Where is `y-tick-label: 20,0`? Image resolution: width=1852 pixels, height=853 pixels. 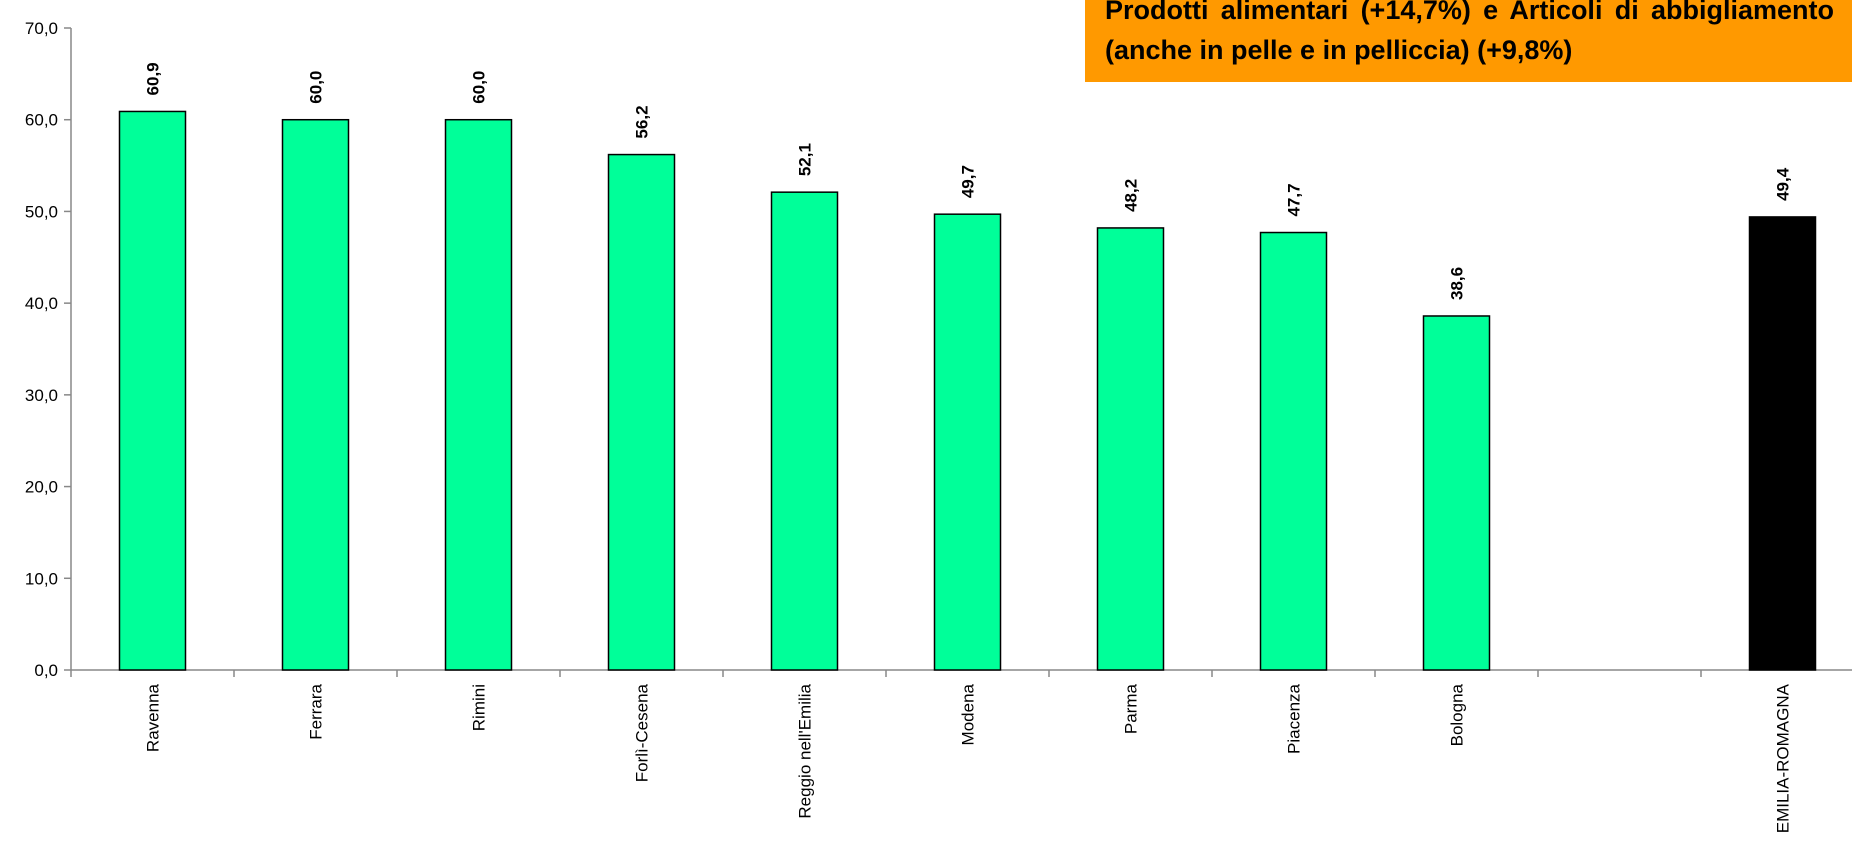 y-tick-label: 20,0 is located at coordinates (41, 487).